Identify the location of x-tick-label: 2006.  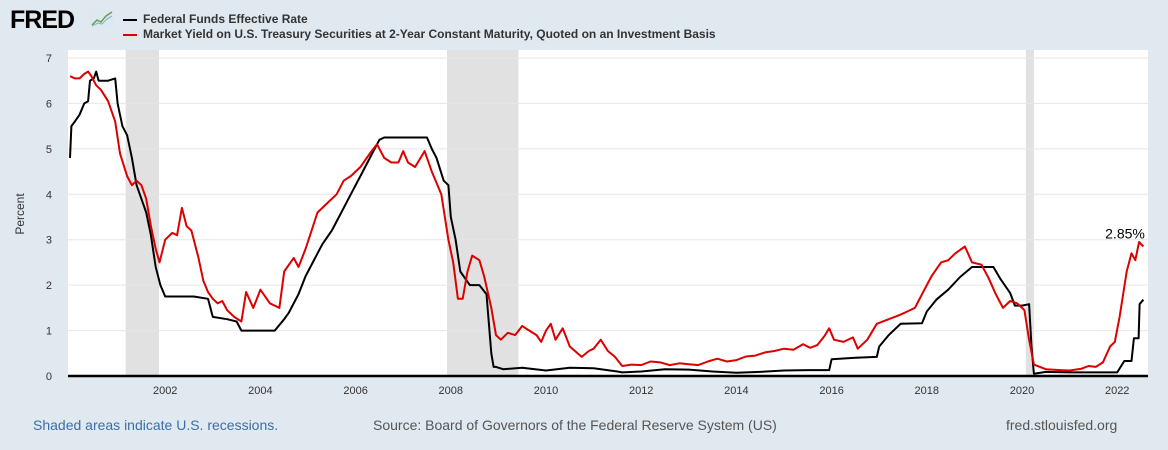
(355, 391).